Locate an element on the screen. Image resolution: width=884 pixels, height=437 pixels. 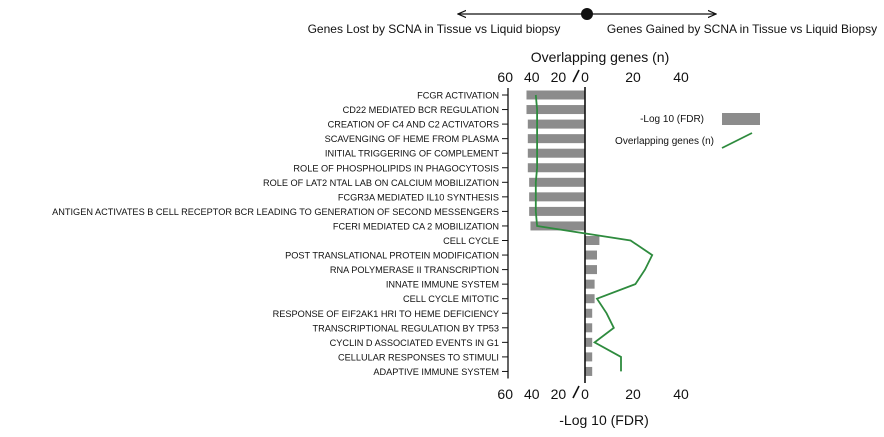
category-label: RNA POLYMERASE II TRANSCRIPTION is located at coordinates (414, 270).